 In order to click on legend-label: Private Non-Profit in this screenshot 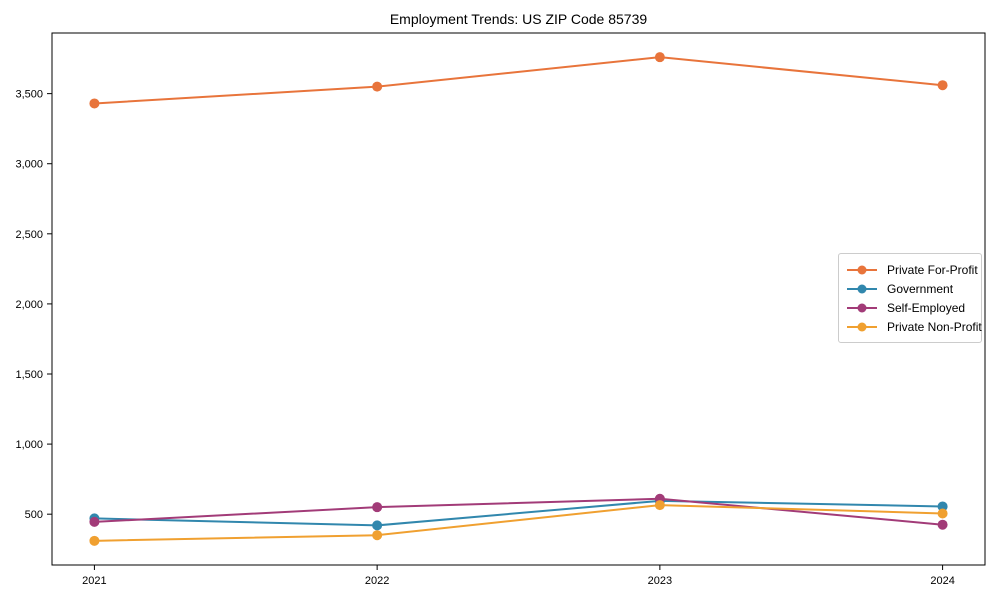, I will do `click(934, 326)`.